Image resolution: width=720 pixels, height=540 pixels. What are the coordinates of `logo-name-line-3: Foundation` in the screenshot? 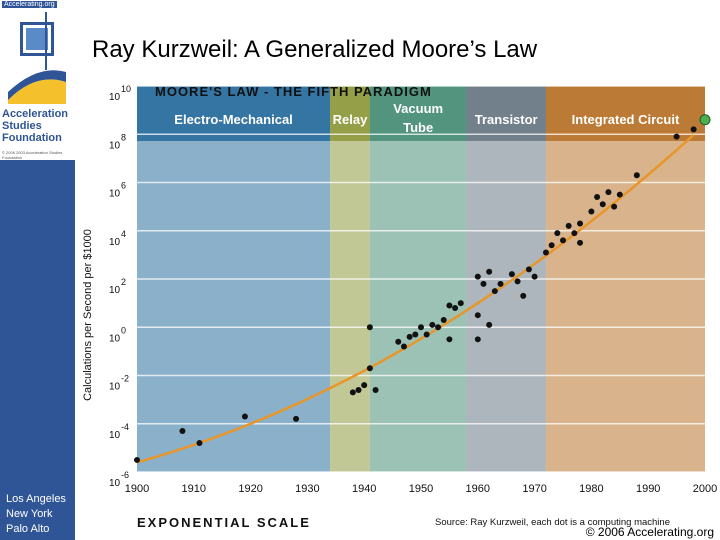 It's located at (32, 138).